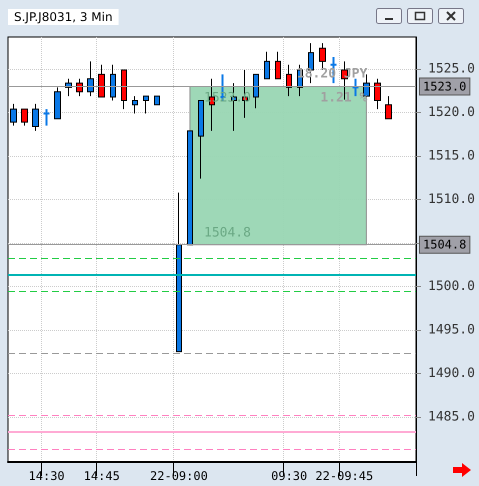 This screenshot has width=479, height=486. I want to click on x-tick-label: 22-09:00, so click(179, 476).